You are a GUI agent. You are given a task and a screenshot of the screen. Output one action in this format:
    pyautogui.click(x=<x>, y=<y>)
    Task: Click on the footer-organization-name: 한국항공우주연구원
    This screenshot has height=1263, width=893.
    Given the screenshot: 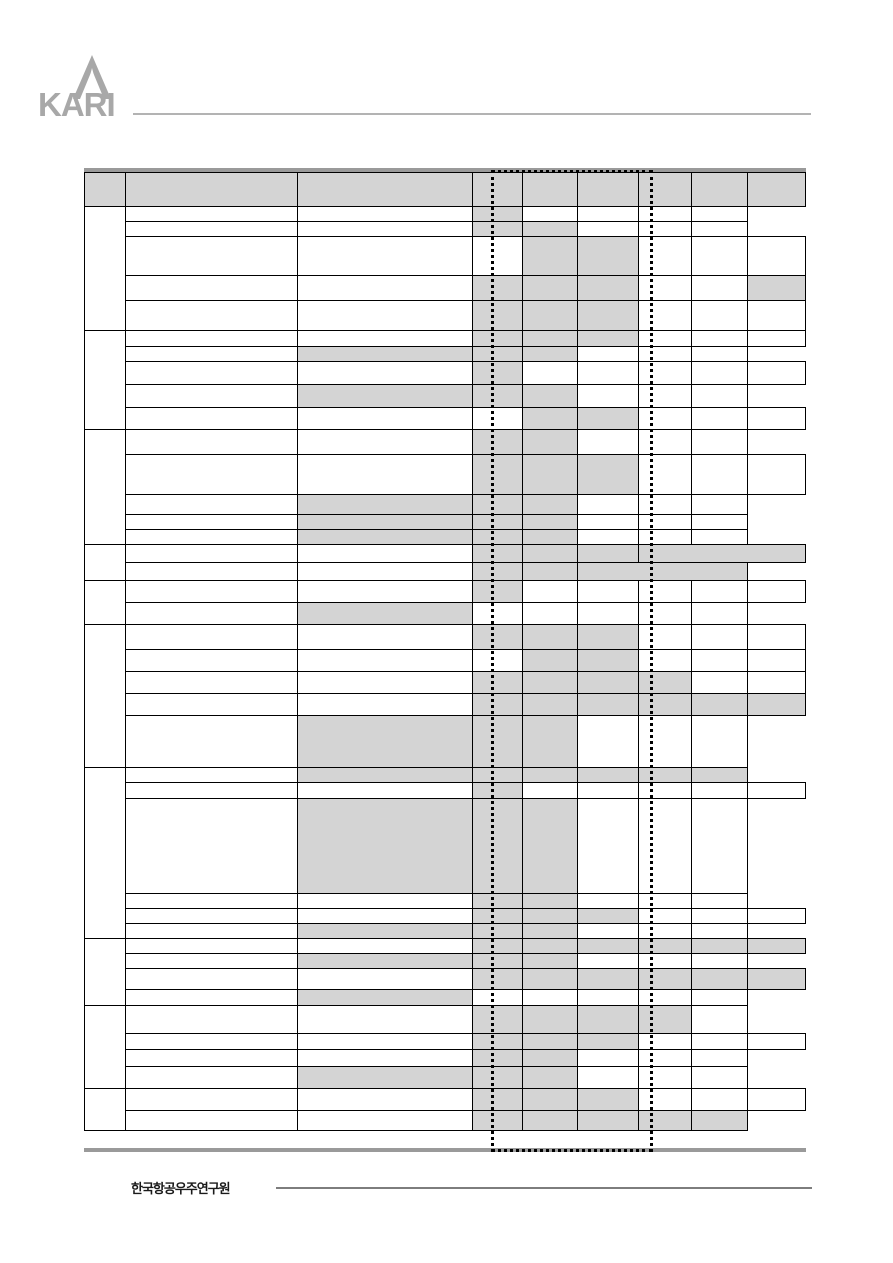 What is the action you would take?
    pyautogui.click(x=181, y=1189)
    